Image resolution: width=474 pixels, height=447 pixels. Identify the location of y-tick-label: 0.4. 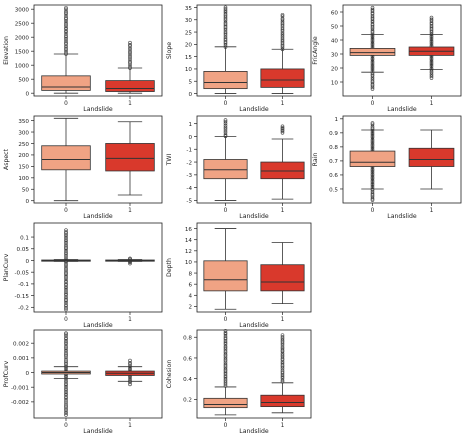
(187, 380).